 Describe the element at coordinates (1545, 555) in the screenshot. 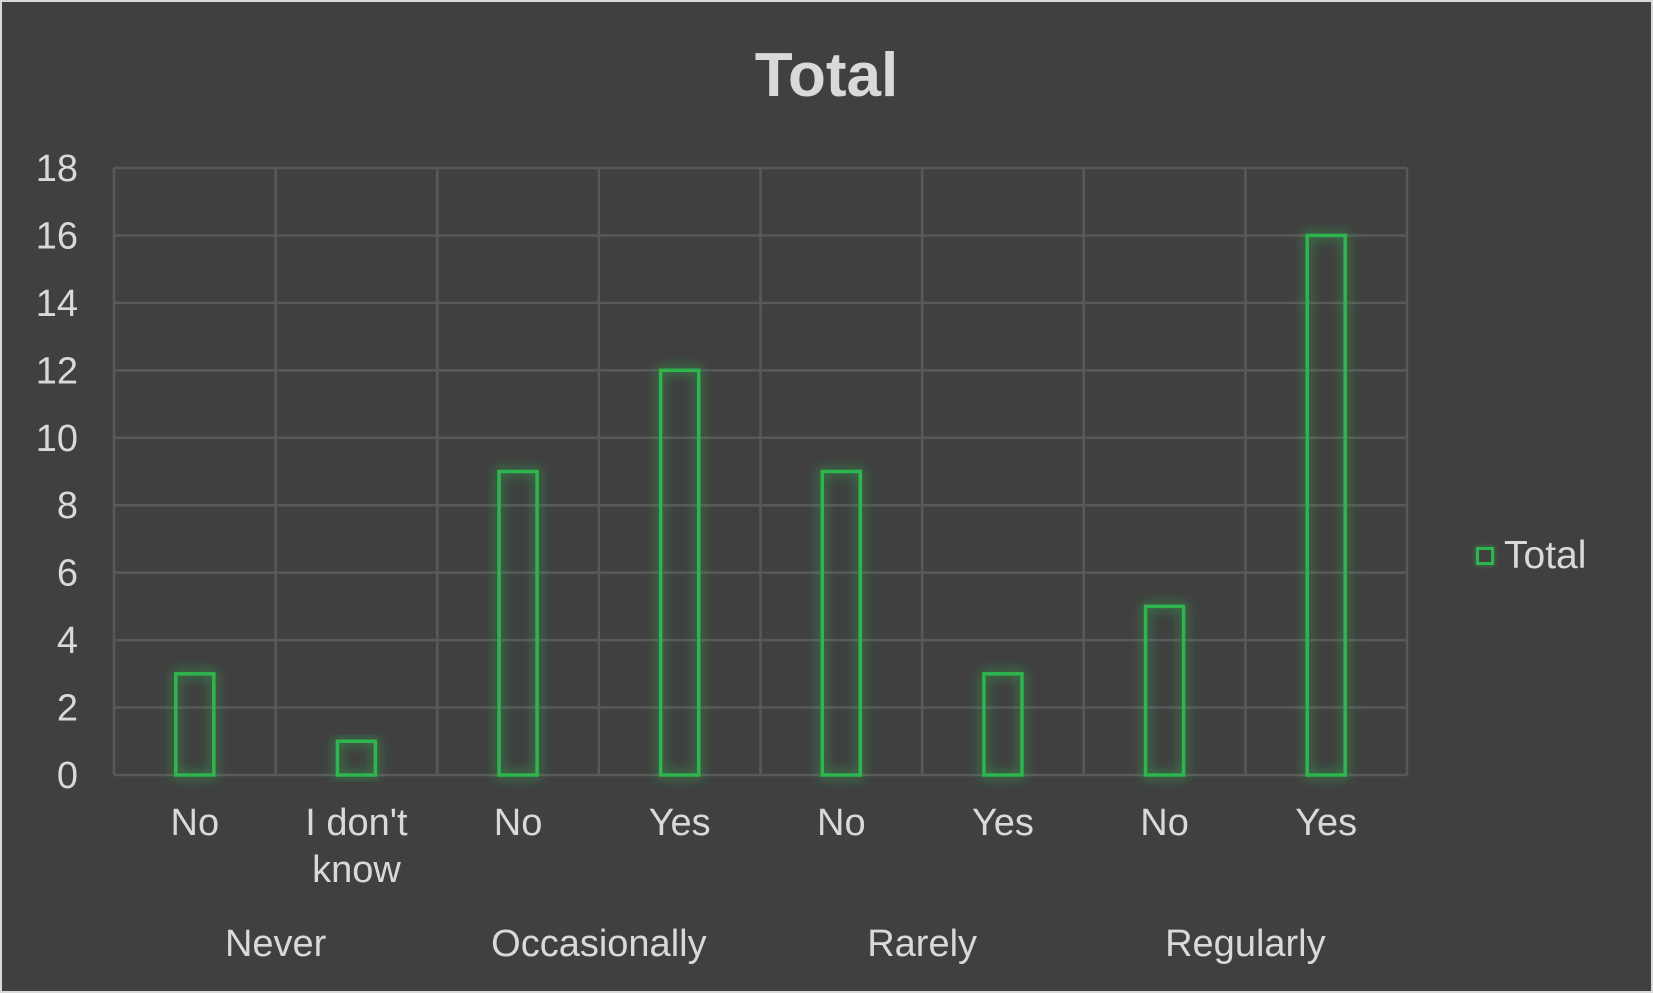

I see `legend-label: Total` at that location.